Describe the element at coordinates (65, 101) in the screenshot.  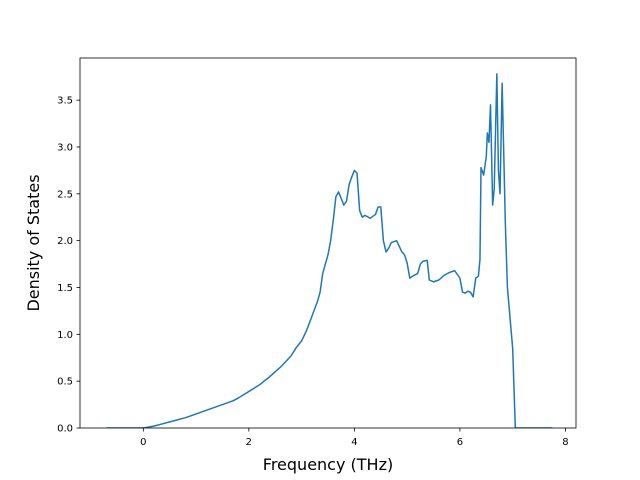
I see `y-tick-label-7: 3.5` at that location.